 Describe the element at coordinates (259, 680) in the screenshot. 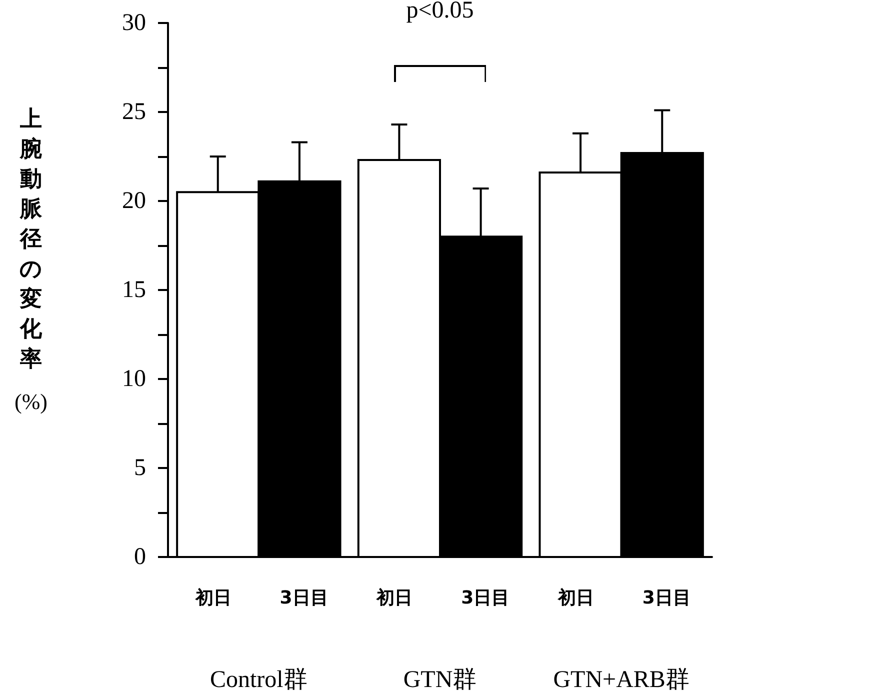

I see `text: Control群` at that location.